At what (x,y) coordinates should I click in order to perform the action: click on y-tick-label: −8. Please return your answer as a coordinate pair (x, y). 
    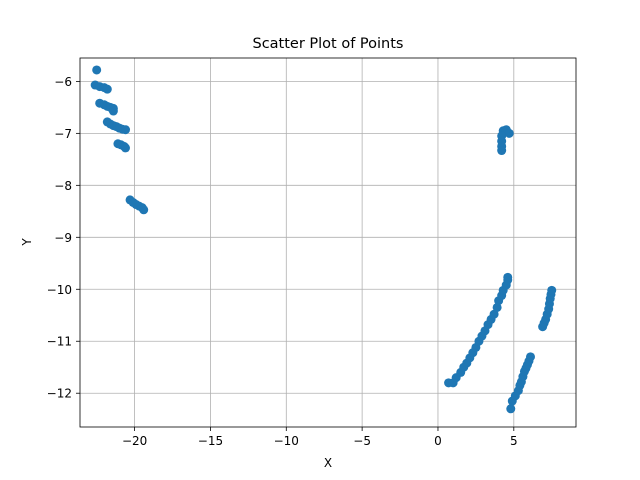
    Looking at the image, I should click on (63, 186).